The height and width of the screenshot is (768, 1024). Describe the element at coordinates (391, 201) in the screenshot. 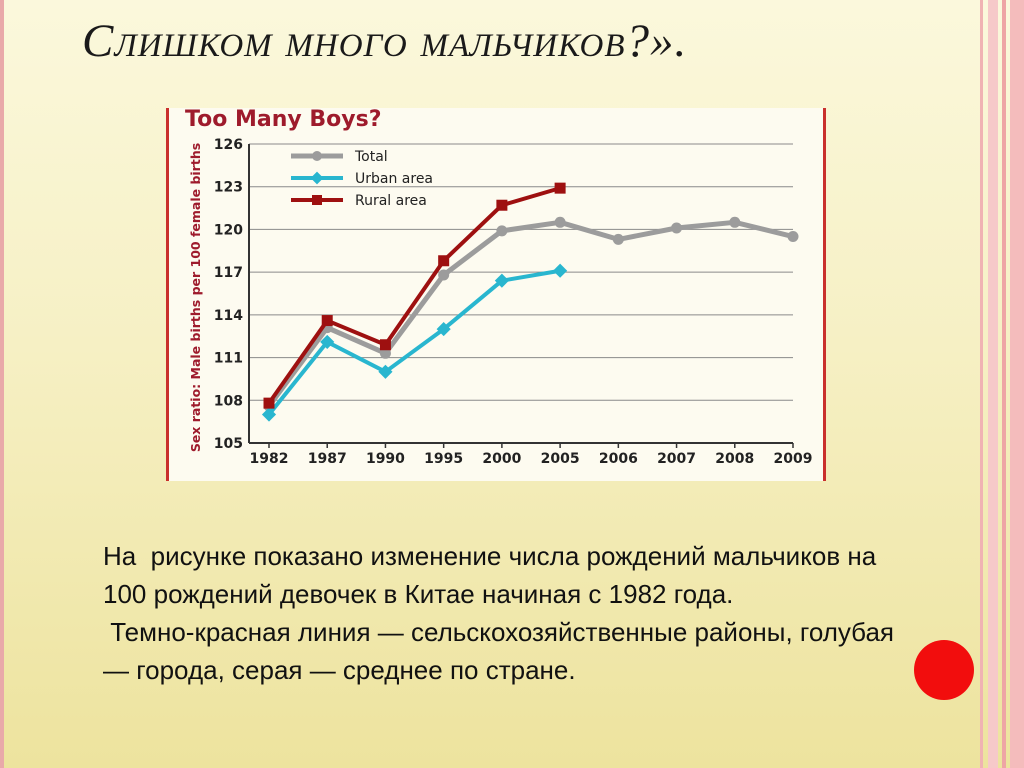

I see `legend-label: Rural area` at that location.